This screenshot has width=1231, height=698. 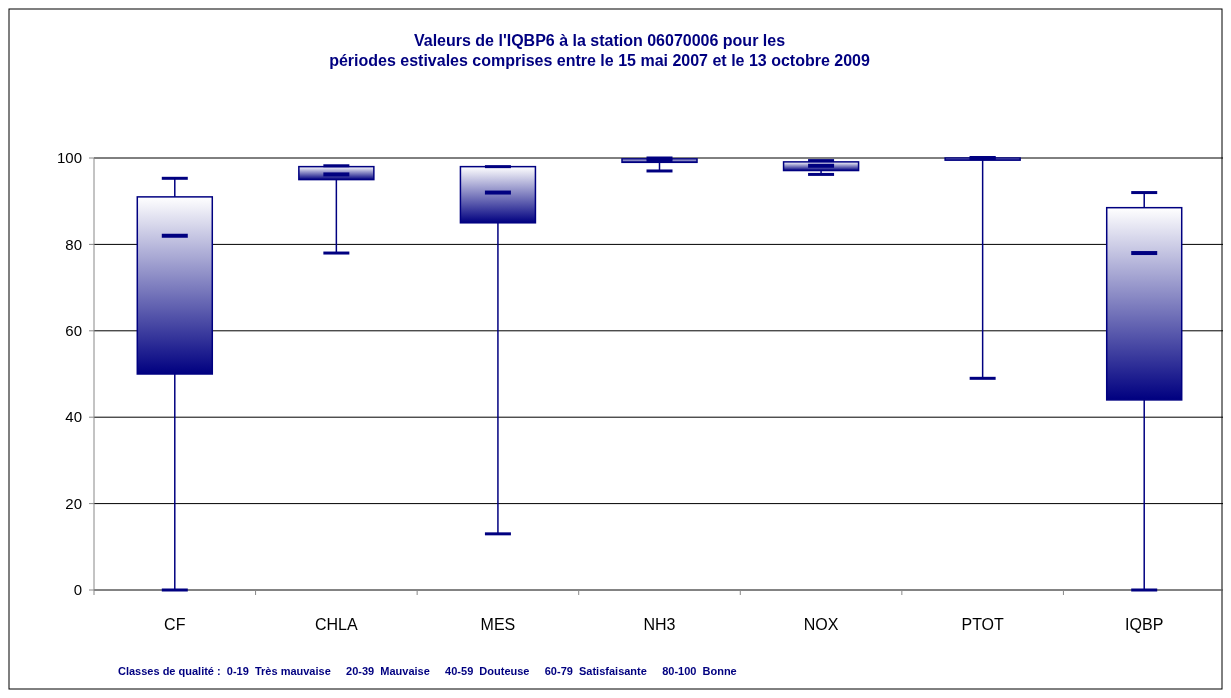 What do you see at coordinates (73, 331) in the screenshot?
I see `y-tick-label: 60` at bounding box center [73, 331].